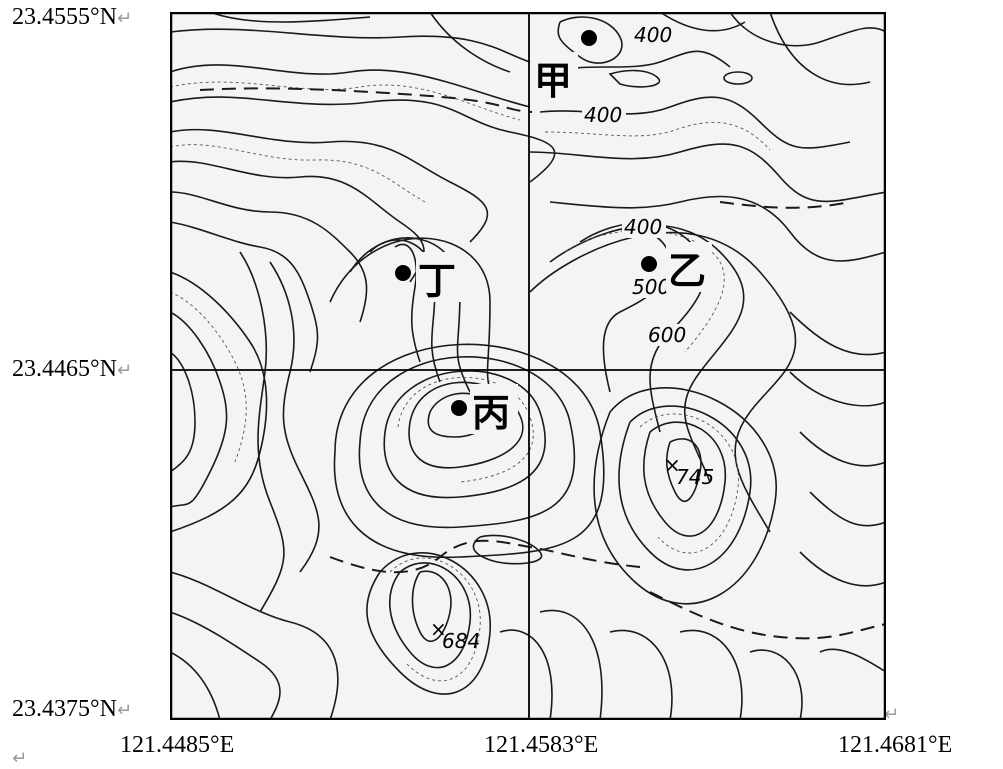 The height and width of the screenshot is (769, 1003). Describe the element at coordinates (672, 465) in the screenshot. I see `spot-height-marker: ×` at that location.